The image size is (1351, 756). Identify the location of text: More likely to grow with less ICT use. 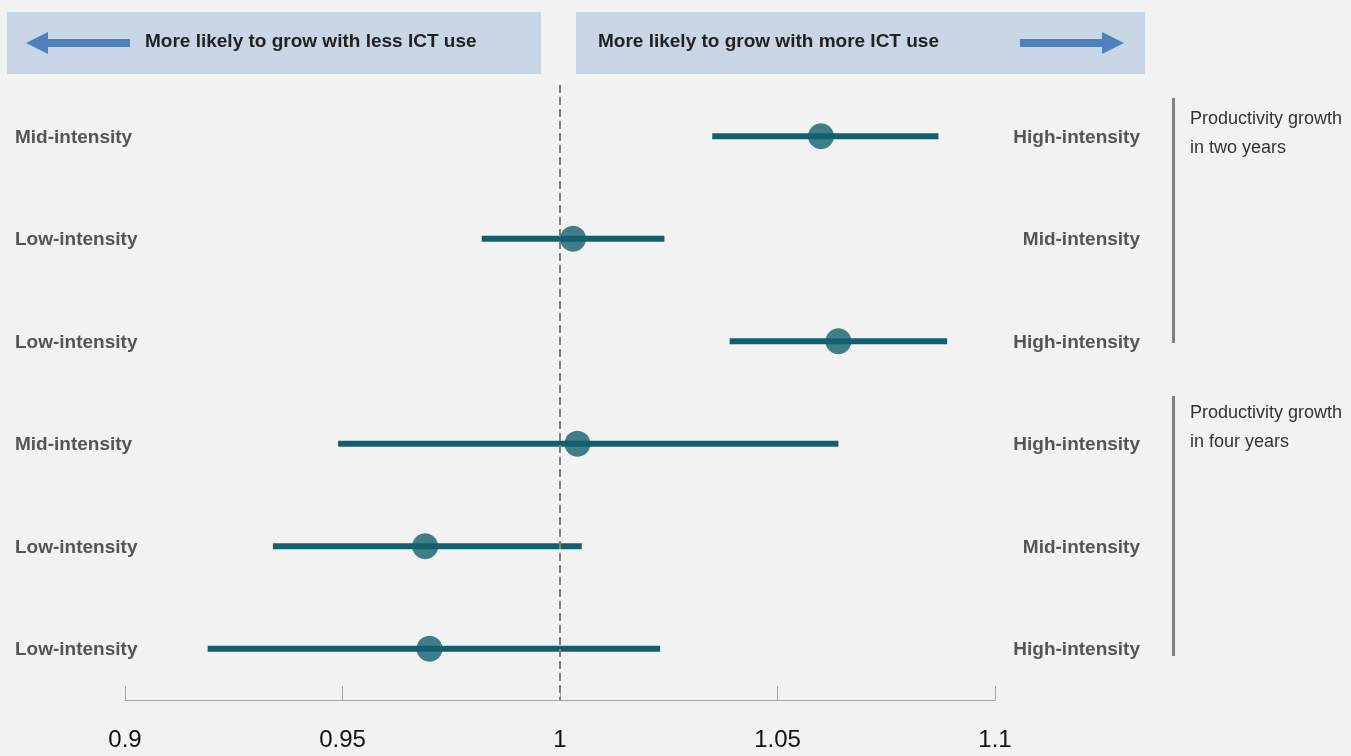
(311, 41).